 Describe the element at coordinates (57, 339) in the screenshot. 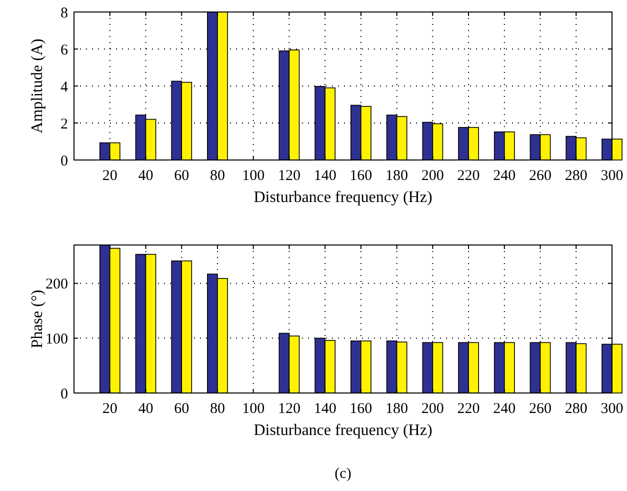

I see `y-tick-label: 100` at that location.